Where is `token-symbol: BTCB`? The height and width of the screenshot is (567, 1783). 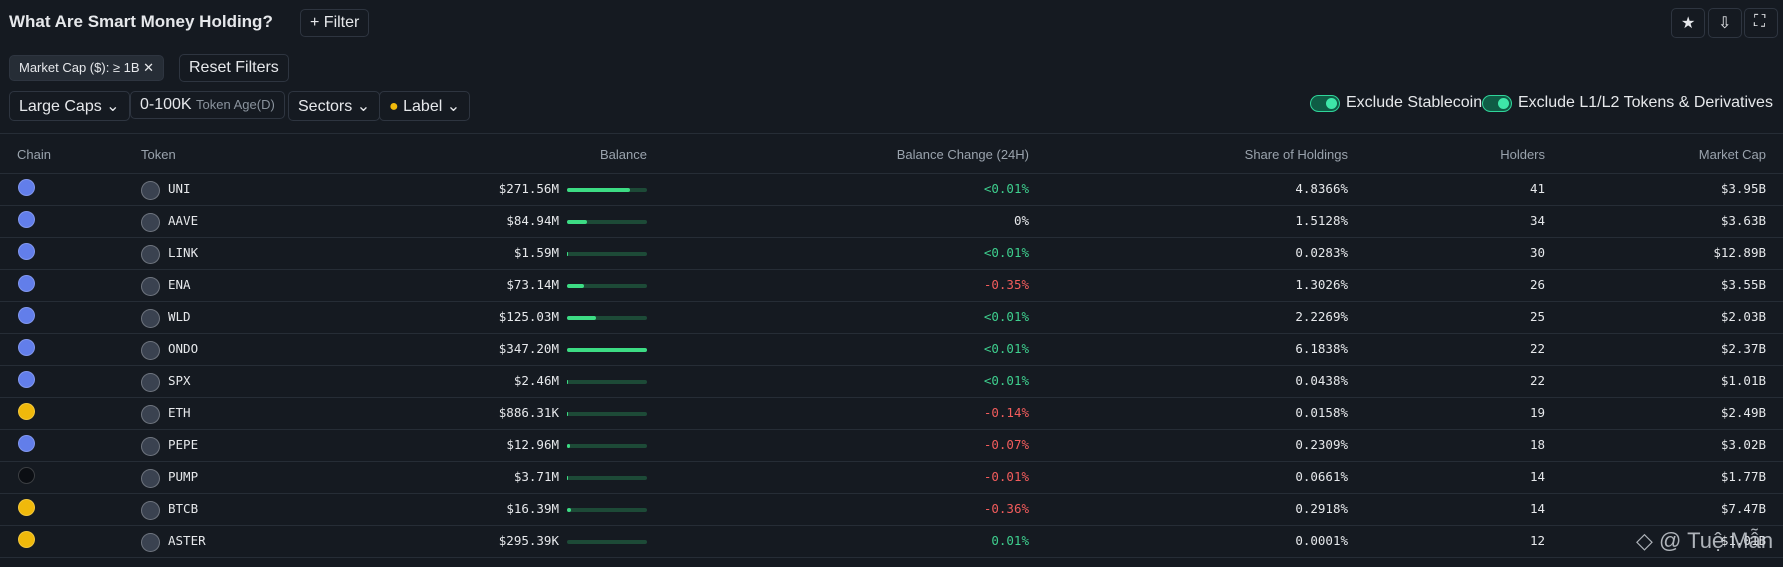
token-symbol: BTCB is located at coordinates (183, 508).